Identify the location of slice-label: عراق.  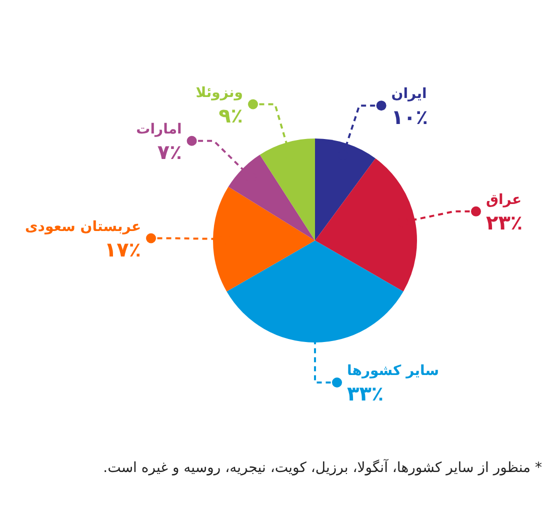
(504, 200).